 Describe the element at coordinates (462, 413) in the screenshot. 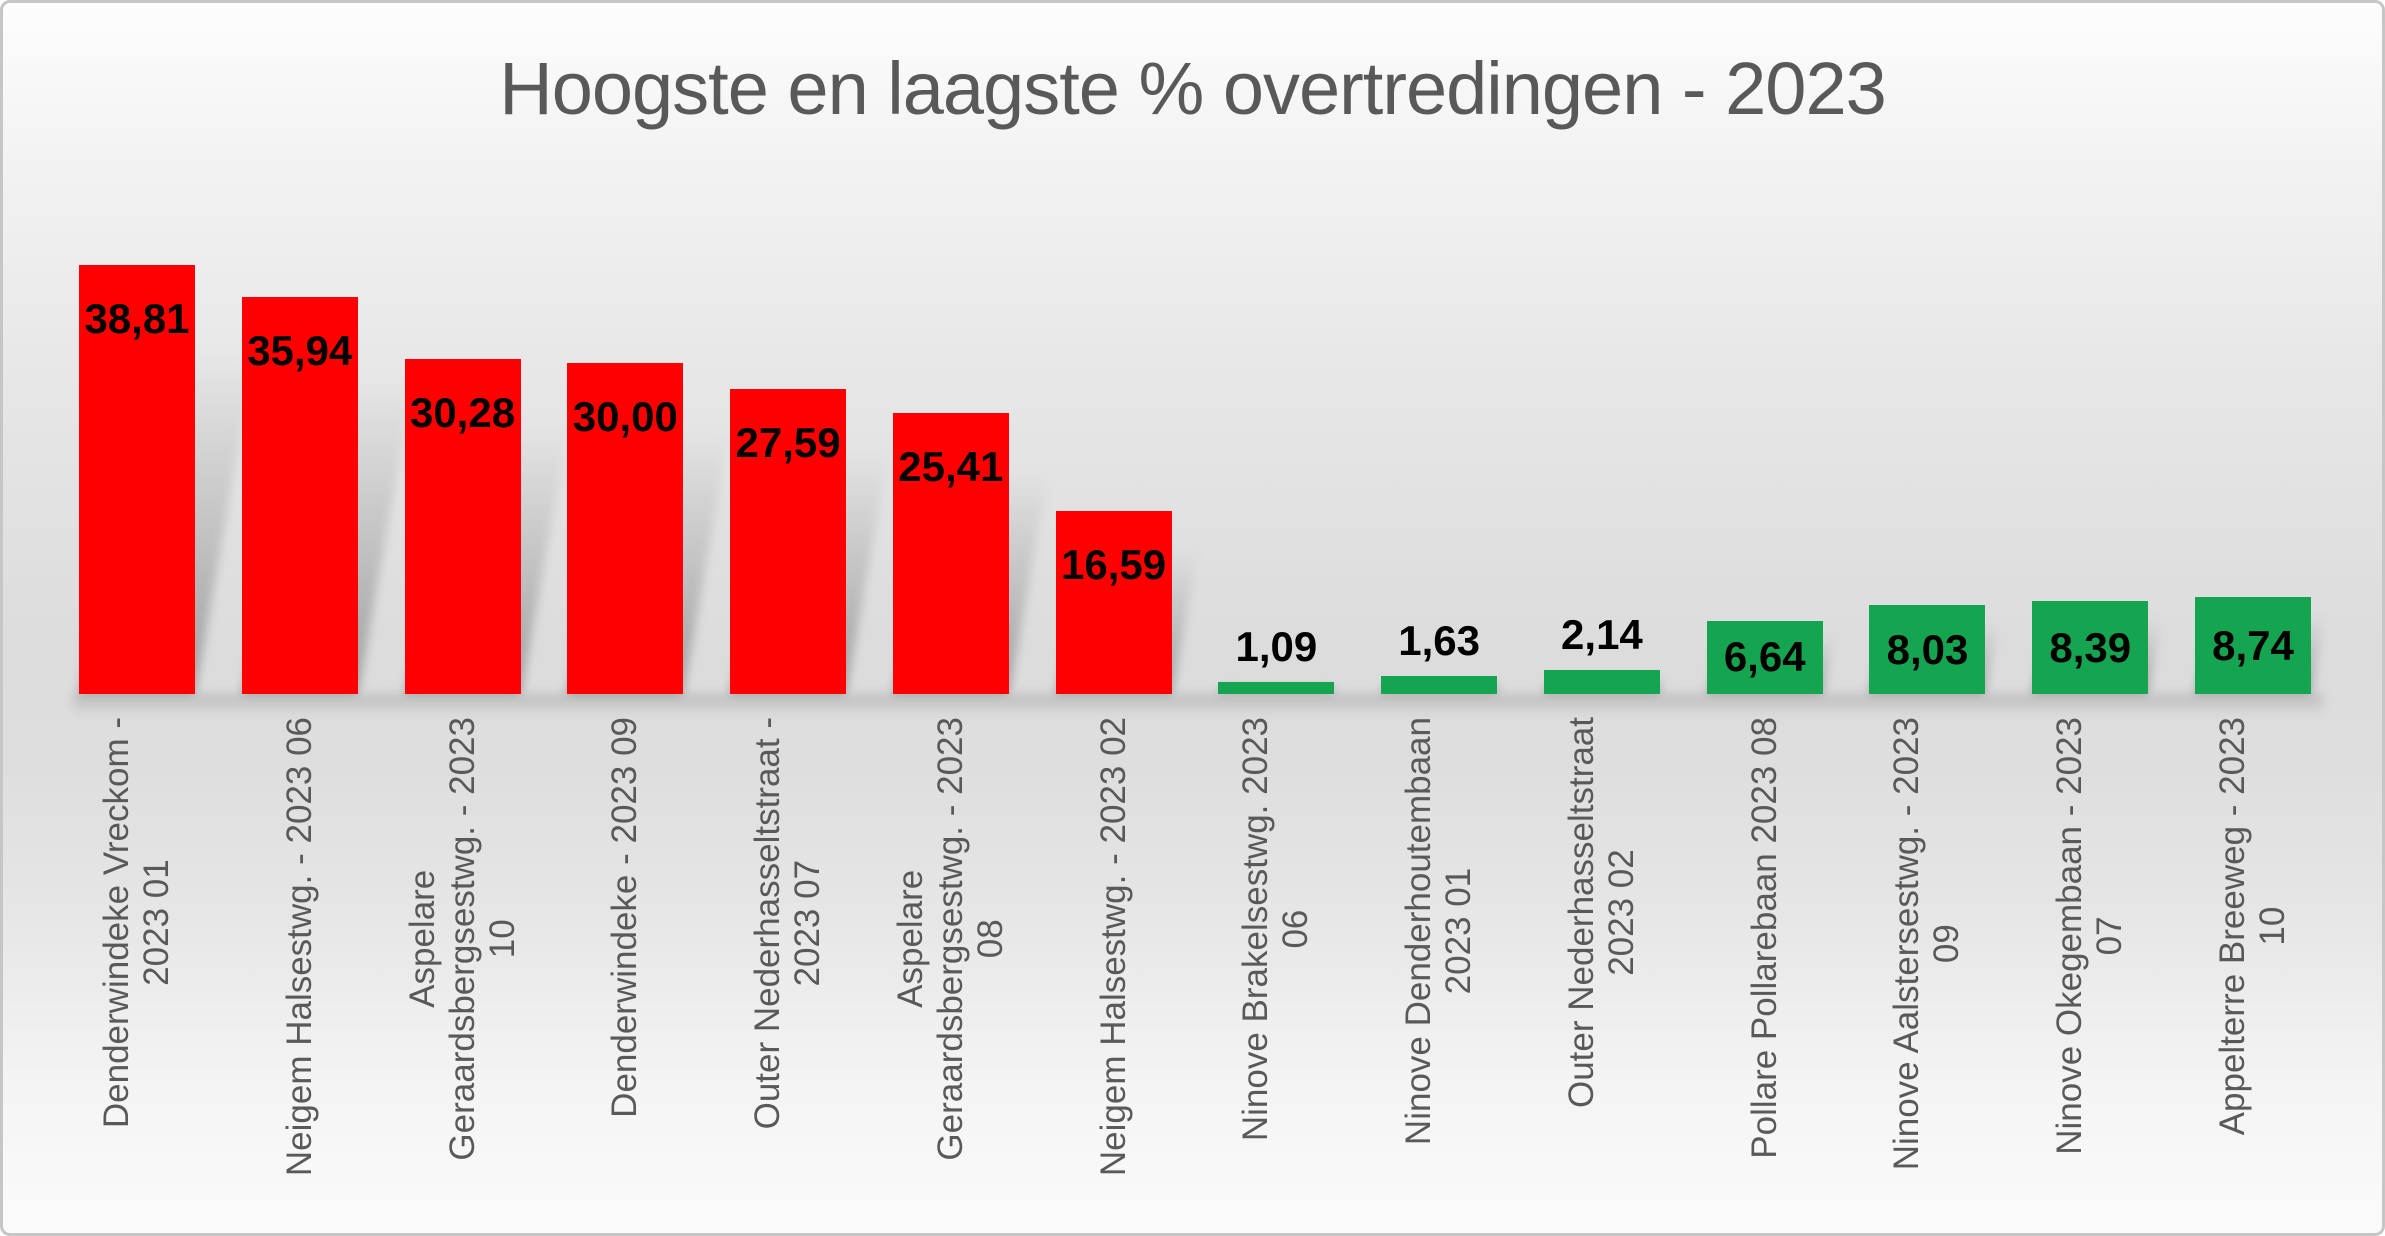

I see `bar-value-label: 30,28` at that location.